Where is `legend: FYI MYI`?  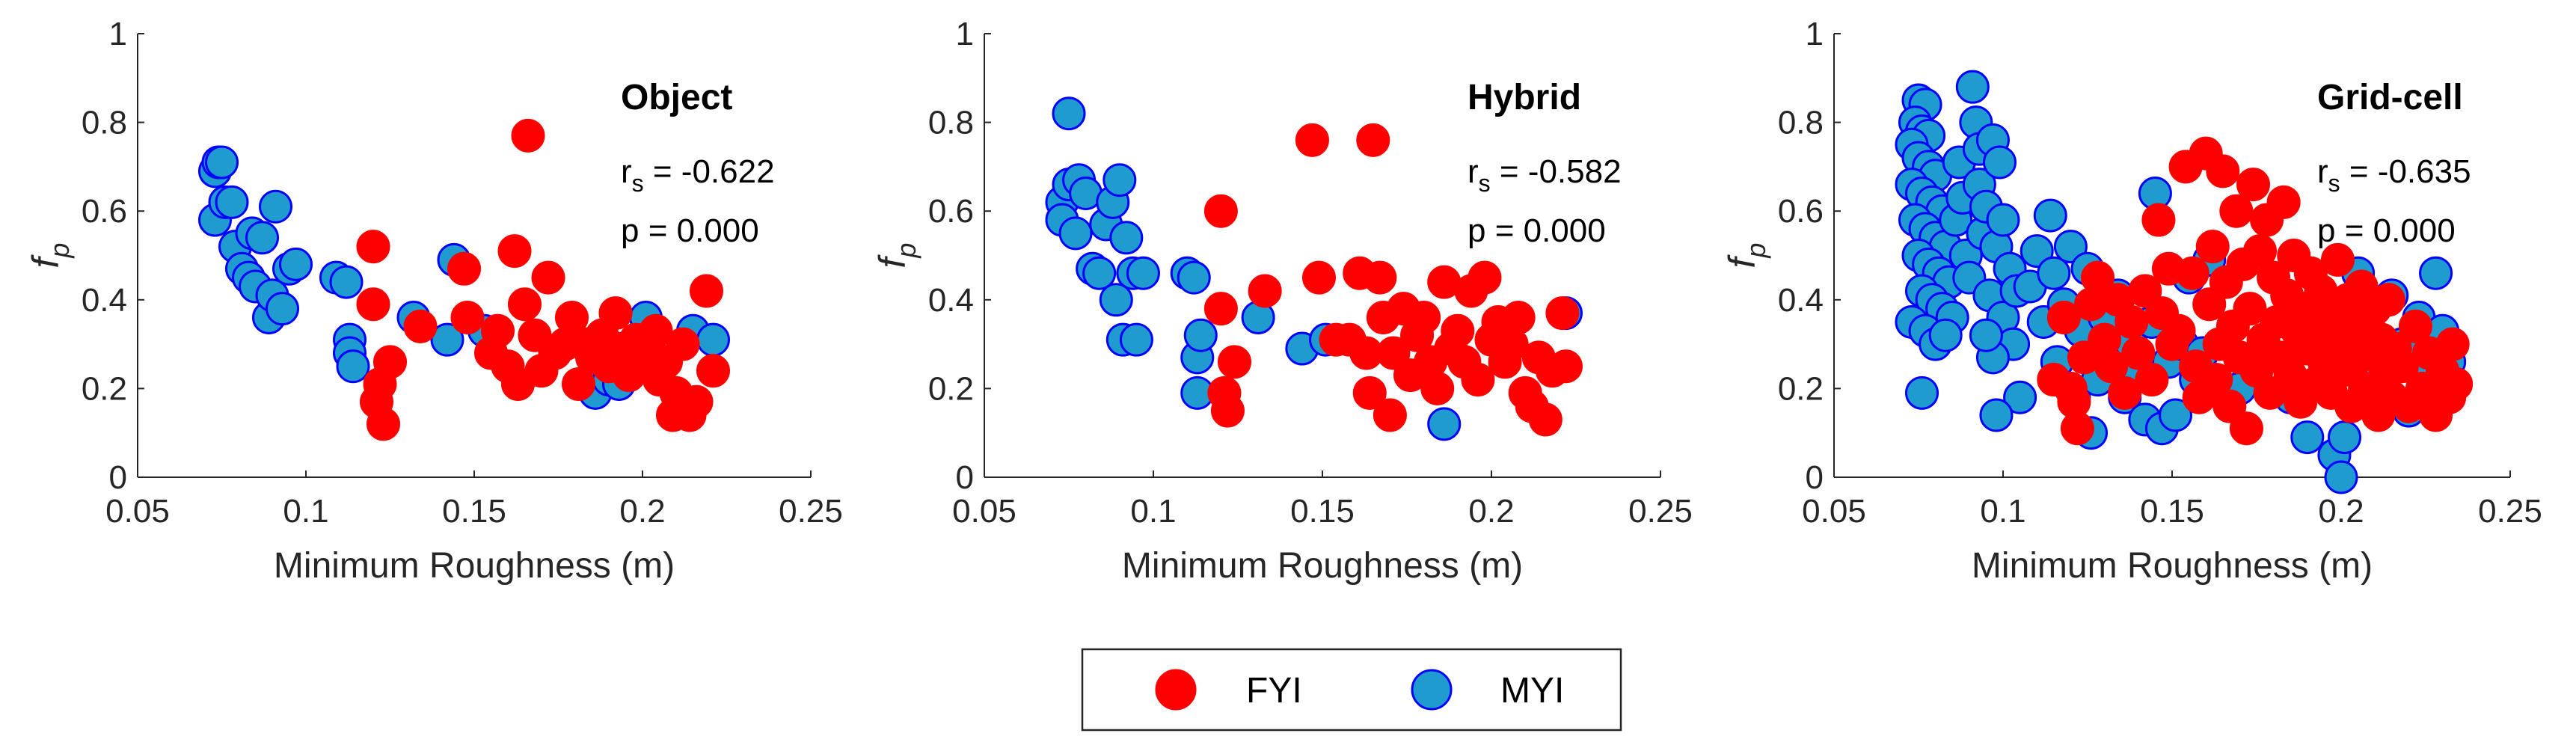 legend: FYI MYI is located at coordinates (1351, 690).